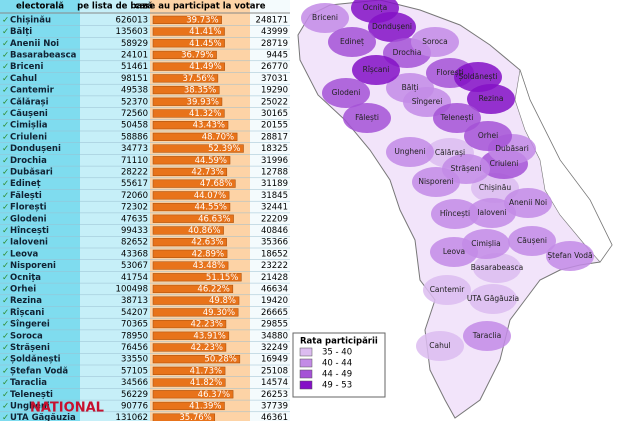  Describe the element at coordinates (205, 44) in the screenshot. I see `pct-label: 41.45%` at that location.